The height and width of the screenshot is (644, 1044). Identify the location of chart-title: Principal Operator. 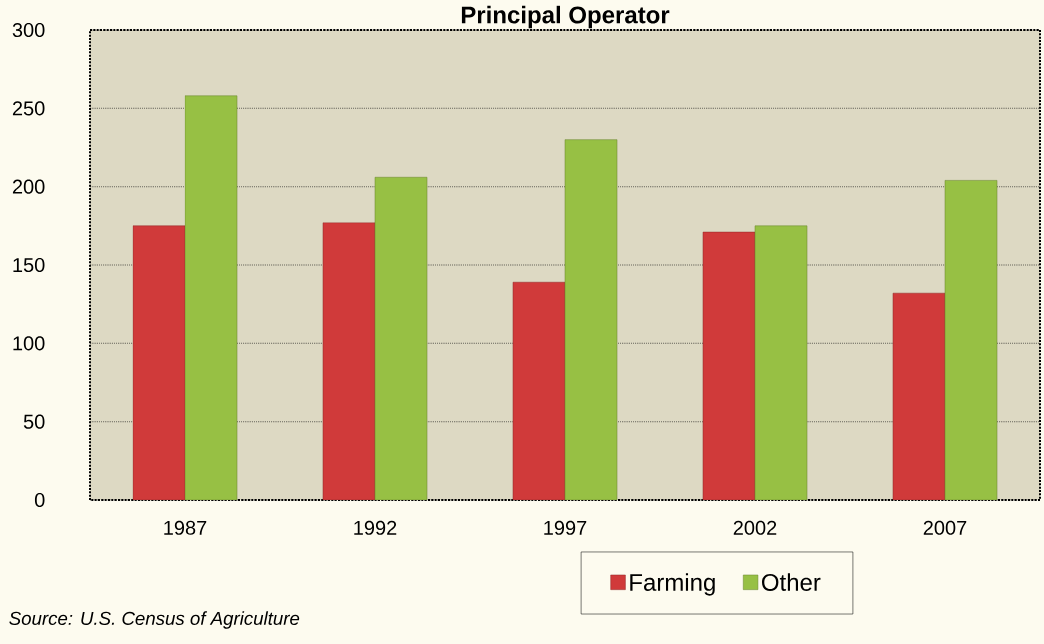
(565, 17).